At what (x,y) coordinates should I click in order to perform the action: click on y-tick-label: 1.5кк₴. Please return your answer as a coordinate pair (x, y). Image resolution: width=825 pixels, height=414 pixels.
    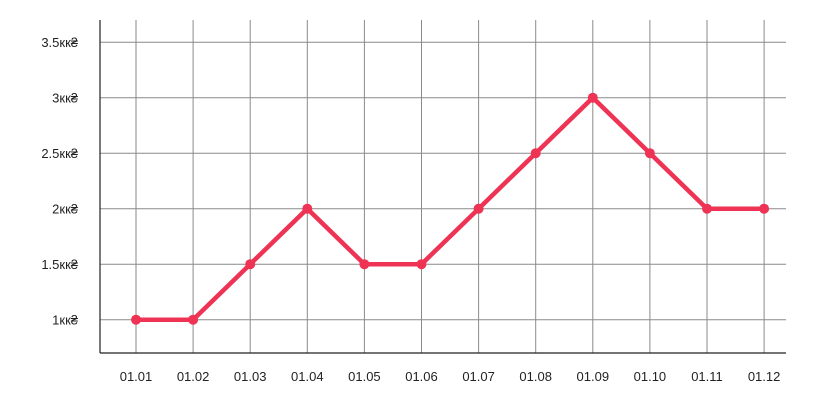
    Looking at the image, I should click on (59, 264).